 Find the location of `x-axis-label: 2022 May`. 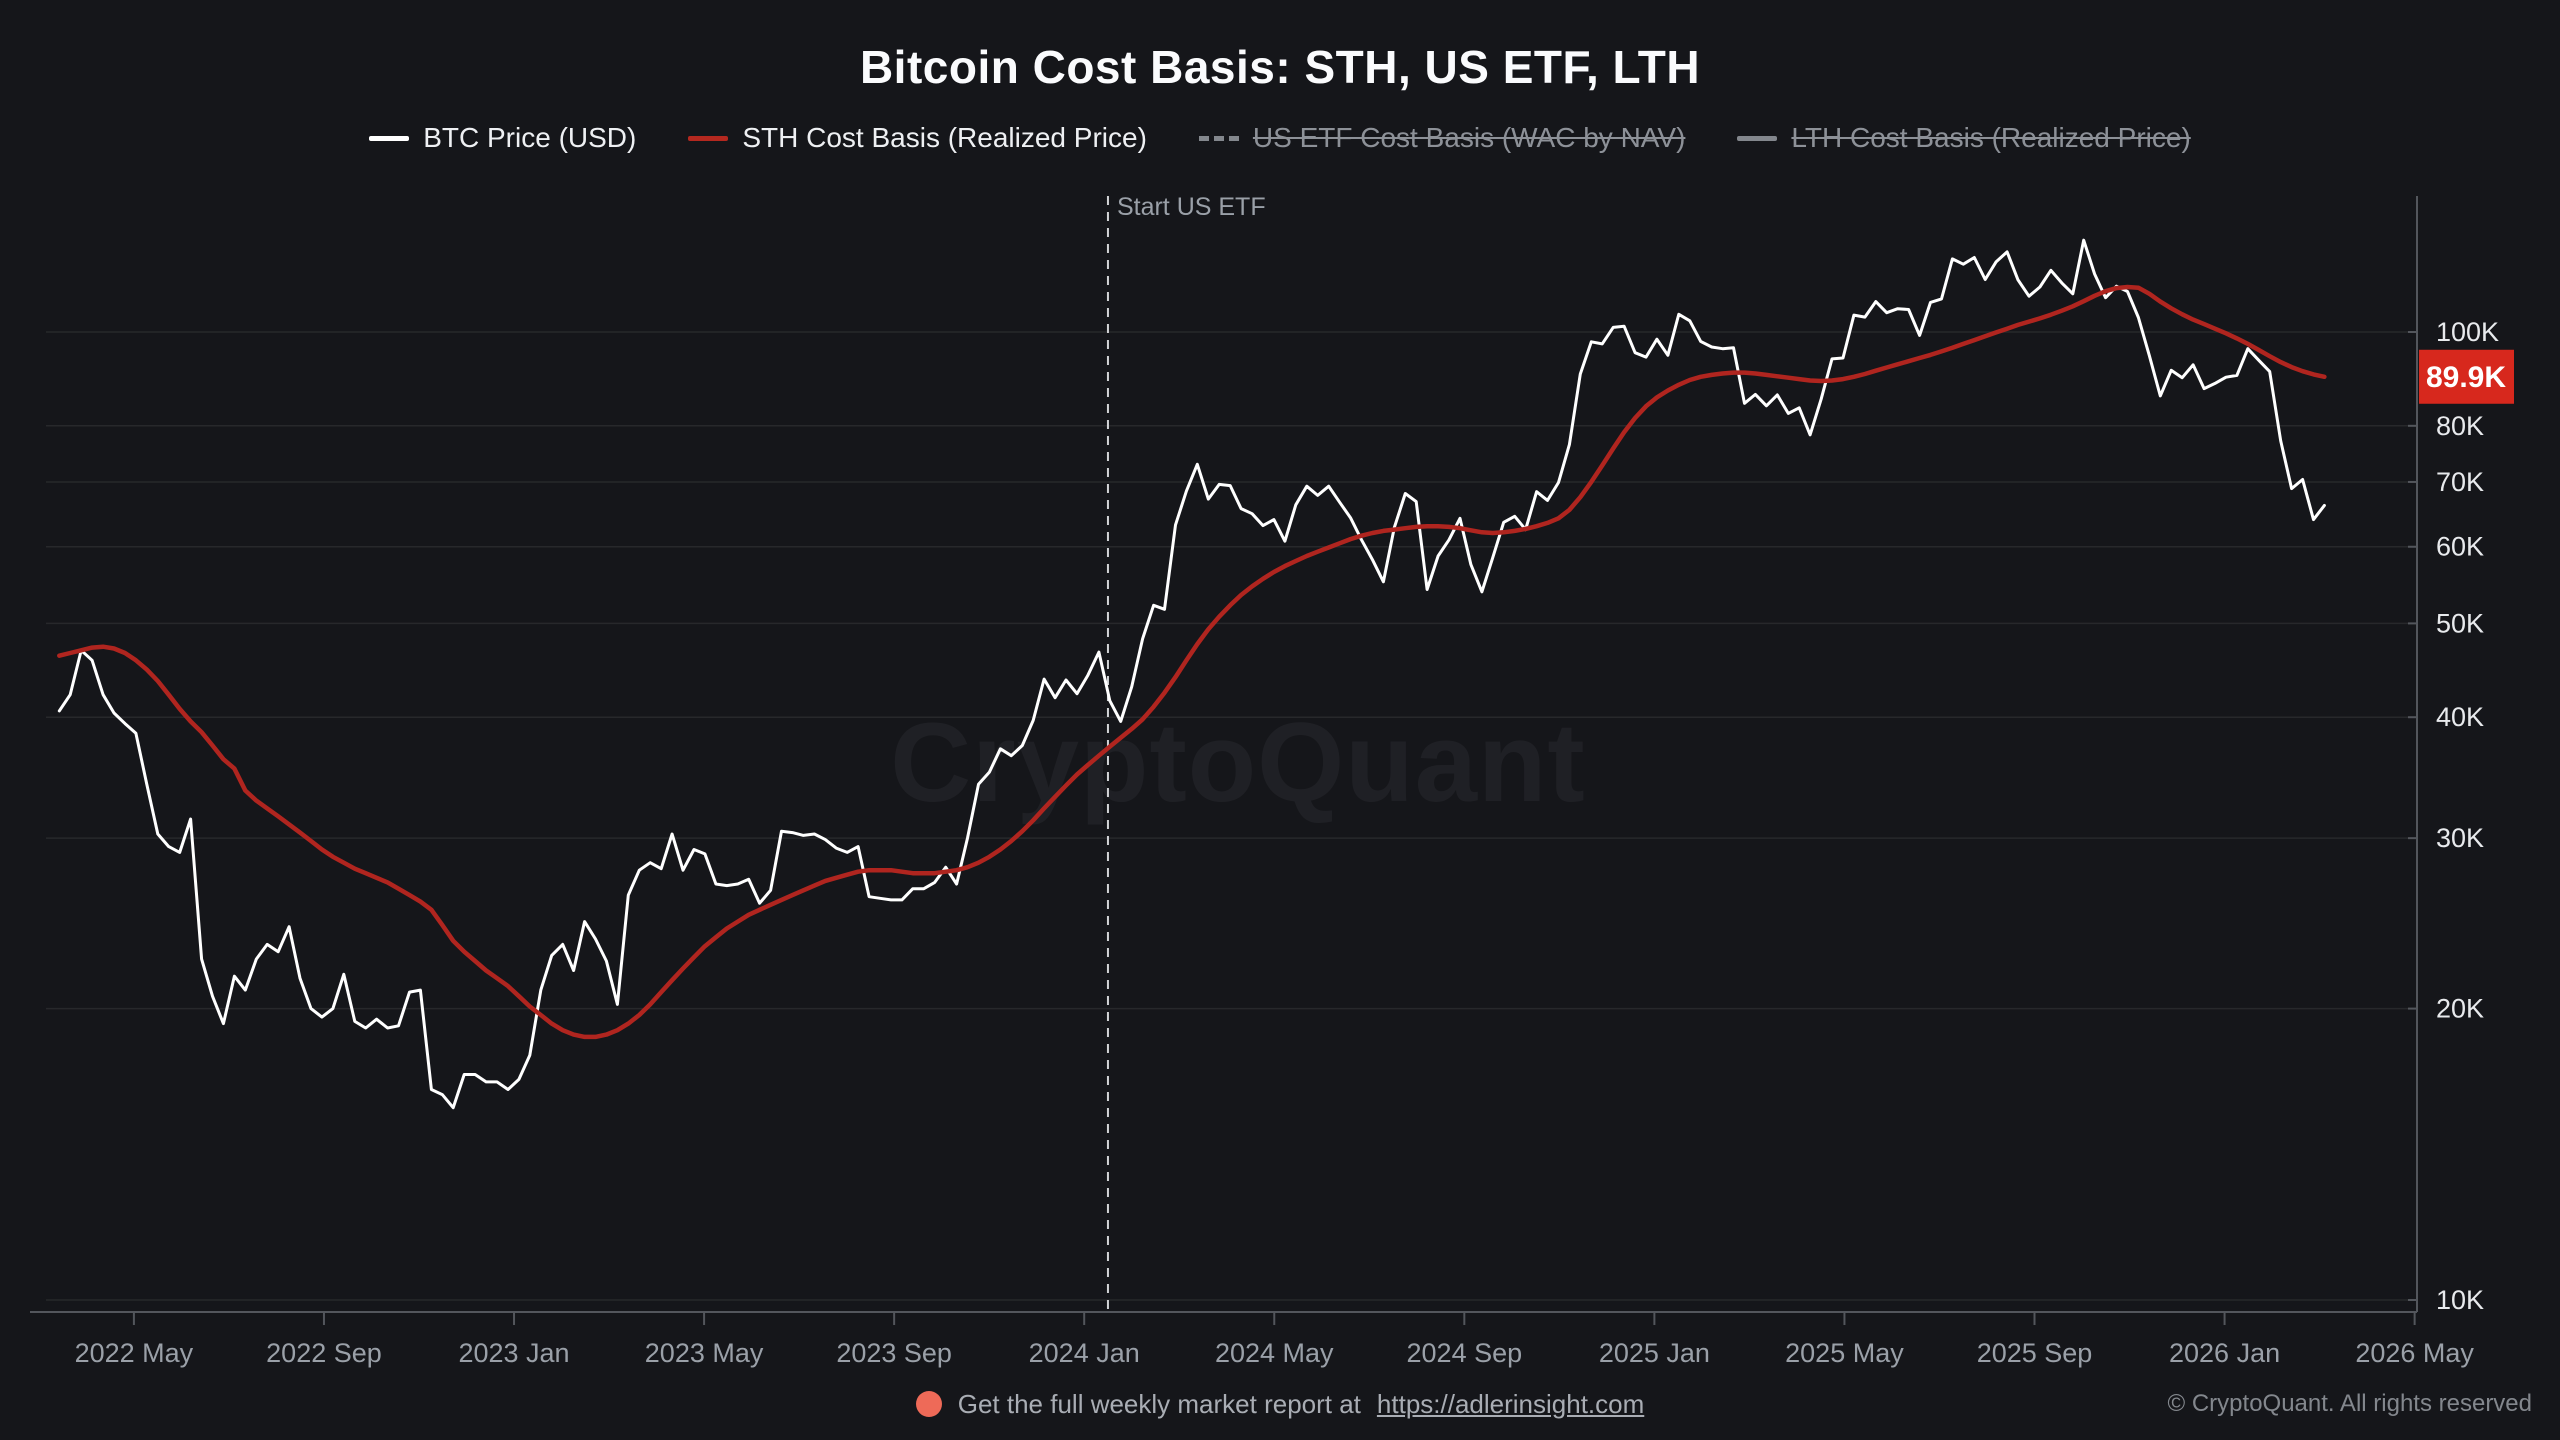

x-axis-label: 2022 May is located at coordinates (134, 1353).